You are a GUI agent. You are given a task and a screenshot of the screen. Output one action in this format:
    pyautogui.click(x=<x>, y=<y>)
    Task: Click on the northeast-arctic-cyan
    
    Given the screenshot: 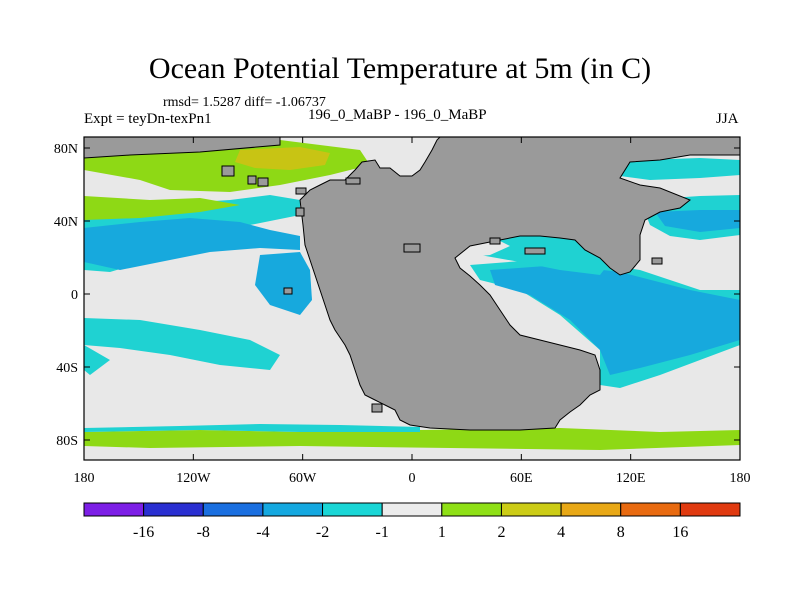 What is the action you would take?
    pyautogui.click(x=670, y=169)
    